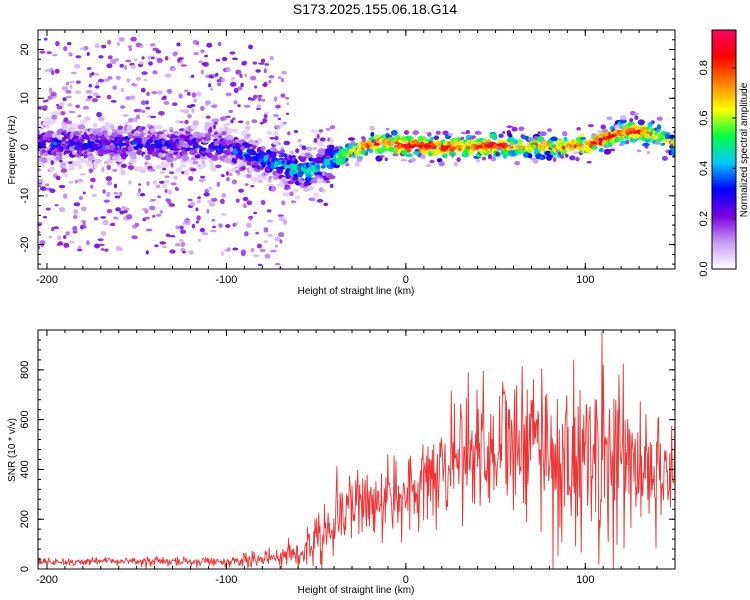 This screenshot has width=750, height=600. Describe the element at coordinates (375, 9) in the screenshot. I see `figure-title: S173.2025.155.06.18.G14` at that location.